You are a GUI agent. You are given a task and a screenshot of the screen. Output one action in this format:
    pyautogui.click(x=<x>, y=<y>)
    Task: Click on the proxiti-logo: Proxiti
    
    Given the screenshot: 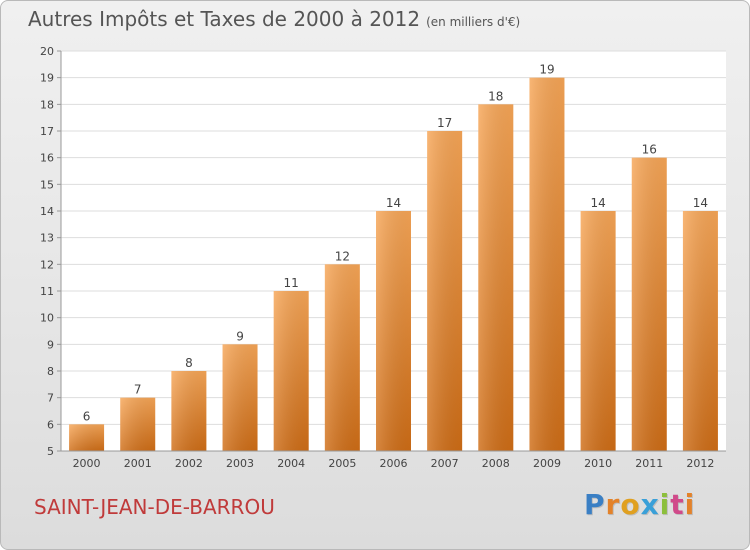 What is the action you would take?
    pyautogui.click(x=639, y=504)
    